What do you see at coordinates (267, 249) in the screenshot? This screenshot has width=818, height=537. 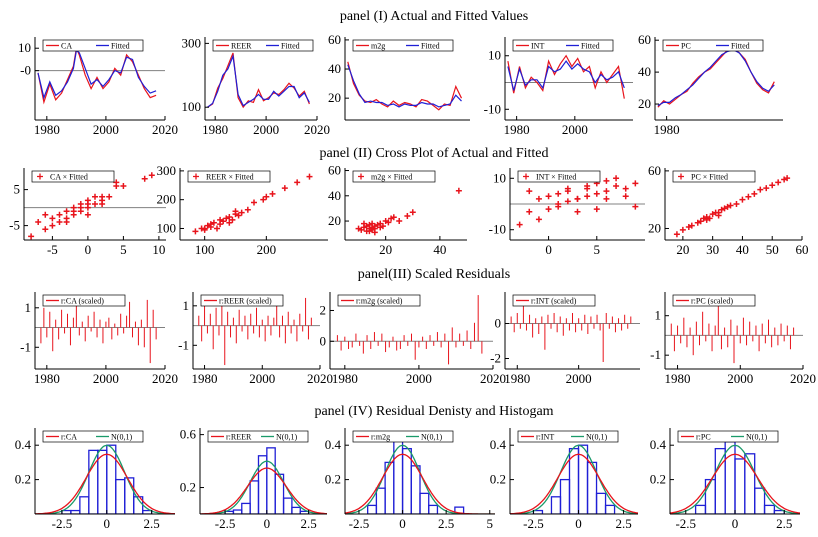 I see `x-tick-label: 200` at bounding box center [267, 249].